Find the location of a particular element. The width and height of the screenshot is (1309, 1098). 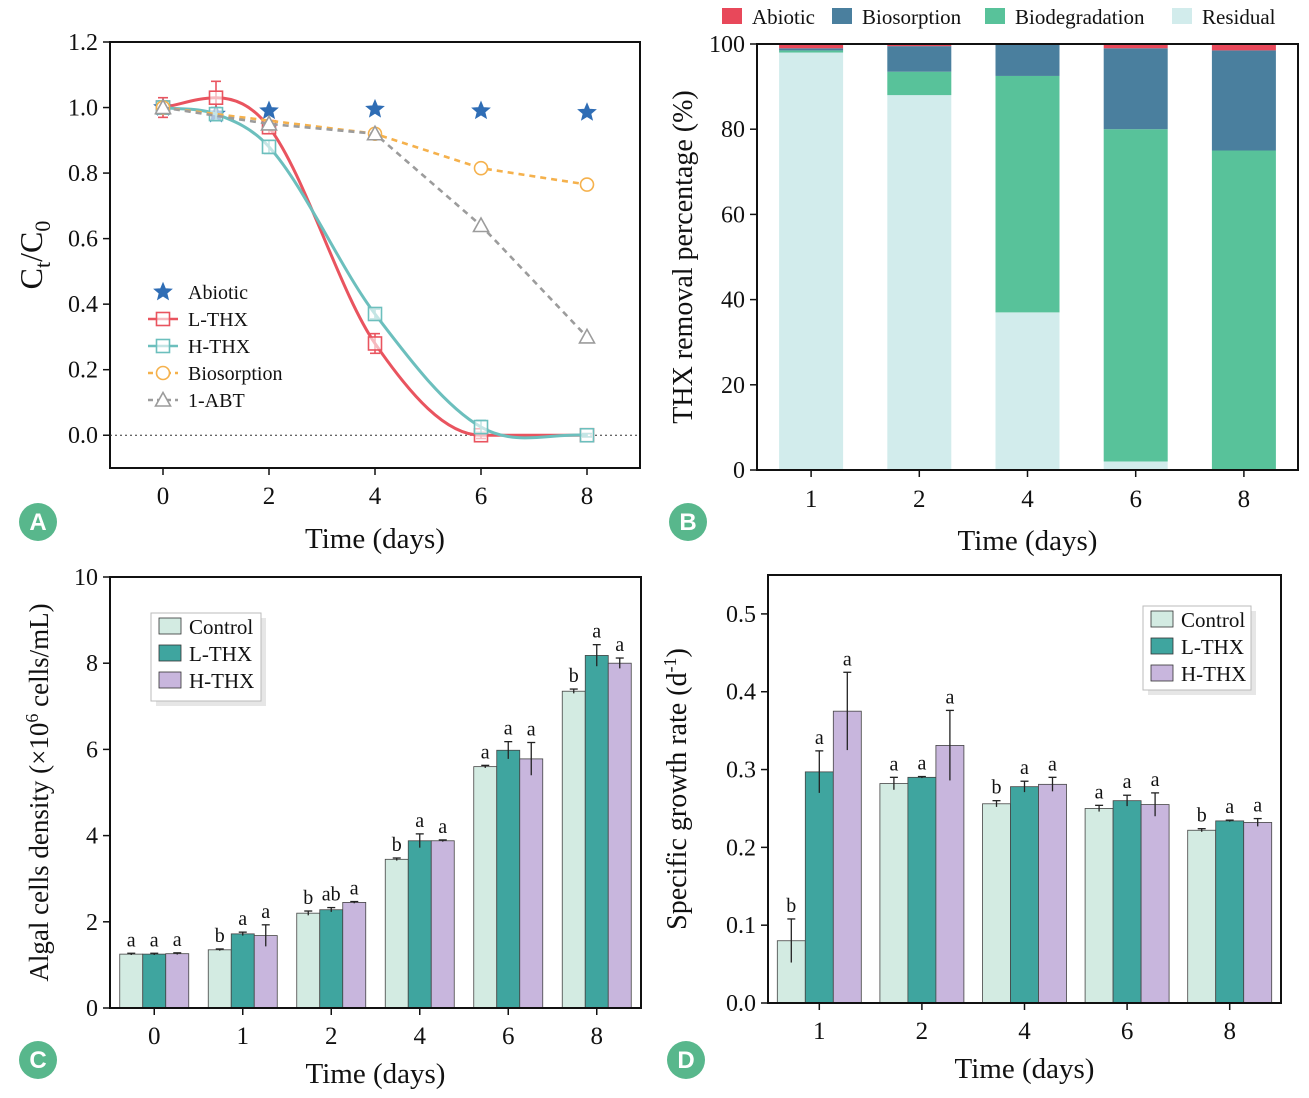

legend-label: H-THX is located at coordinates (219, 347).